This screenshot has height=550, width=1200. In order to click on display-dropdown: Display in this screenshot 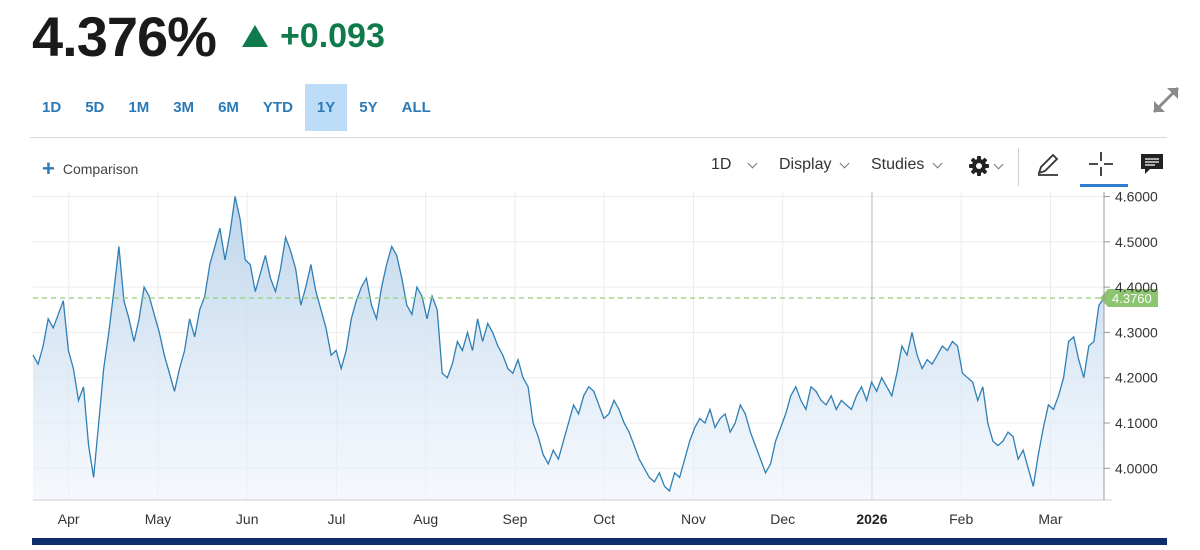, I will do `click(814, 165)`.